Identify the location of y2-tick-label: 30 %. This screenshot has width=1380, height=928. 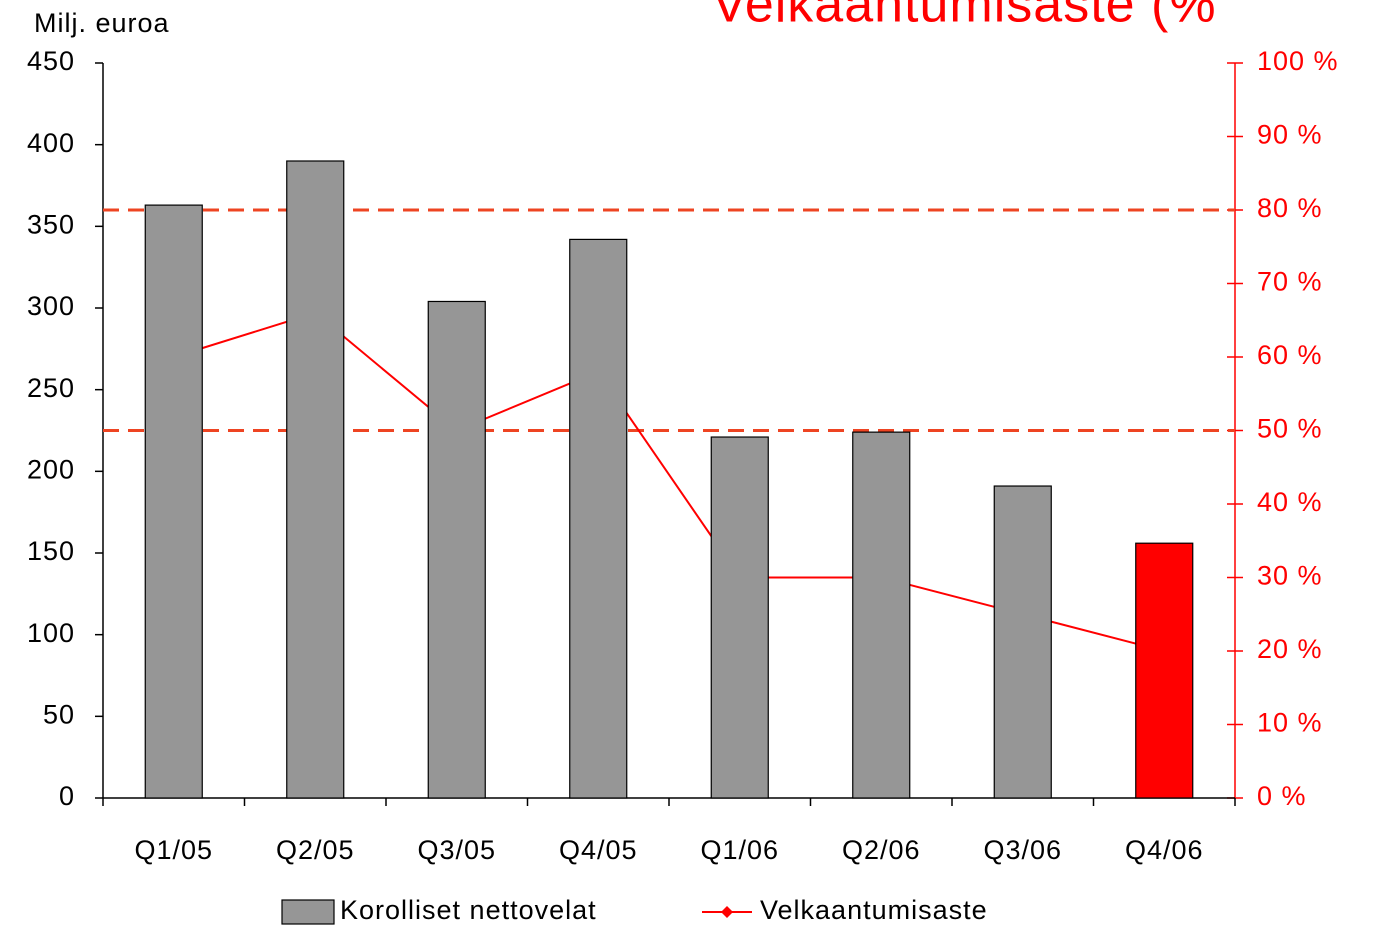
(1290, 576).